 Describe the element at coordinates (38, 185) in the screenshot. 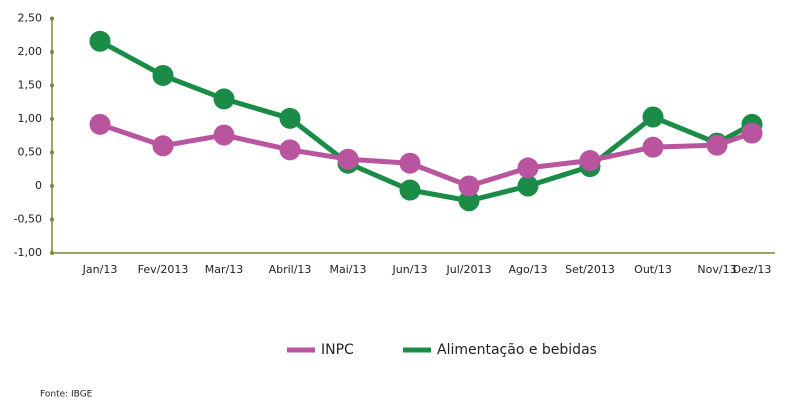

I see `y-tick-label: 0` at that location.